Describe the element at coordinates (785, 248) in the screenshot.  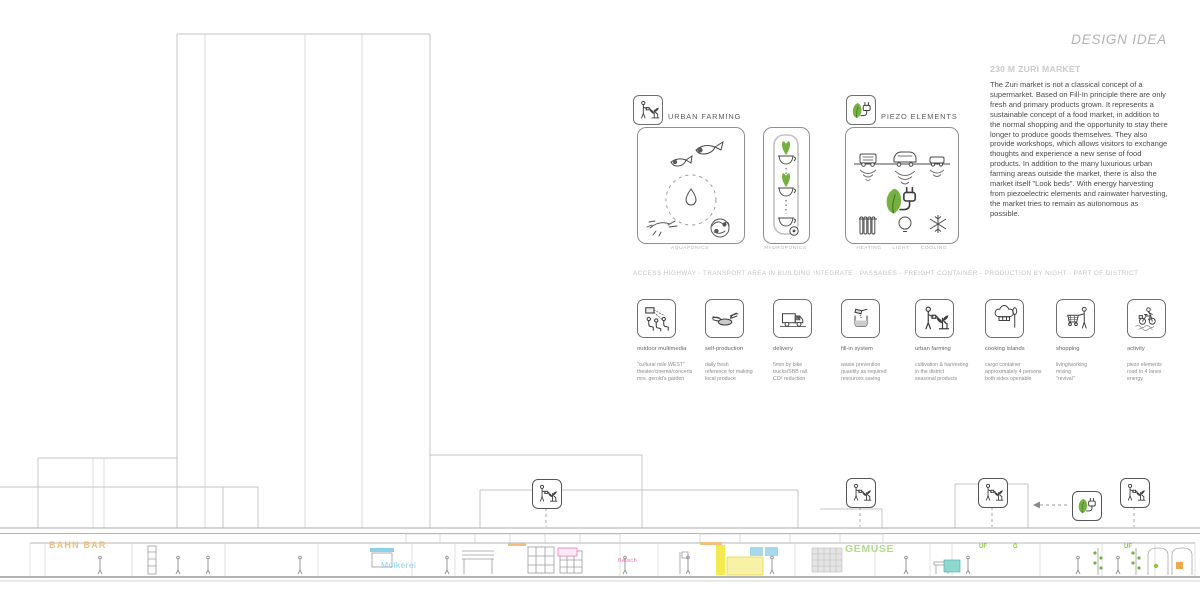
I see `hydroponics-label: HYDROPONICS` at that location.